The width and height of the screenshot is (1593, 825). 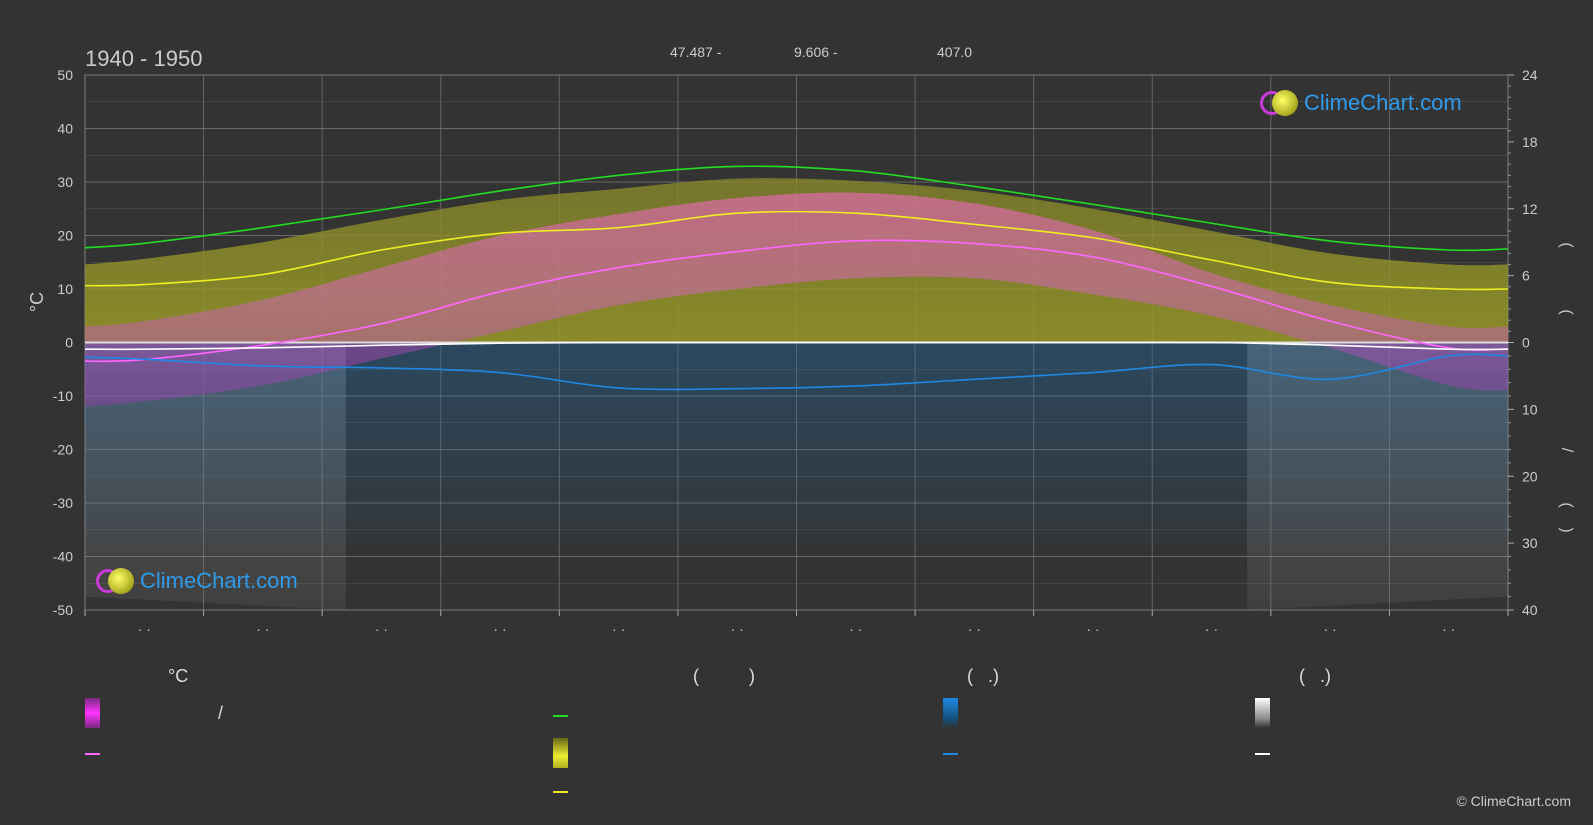 What do you see at coordinates (1530, 142) in the screenshot?
I see `right-tick-label-hours: 18` at bounding box center [1530, 142].